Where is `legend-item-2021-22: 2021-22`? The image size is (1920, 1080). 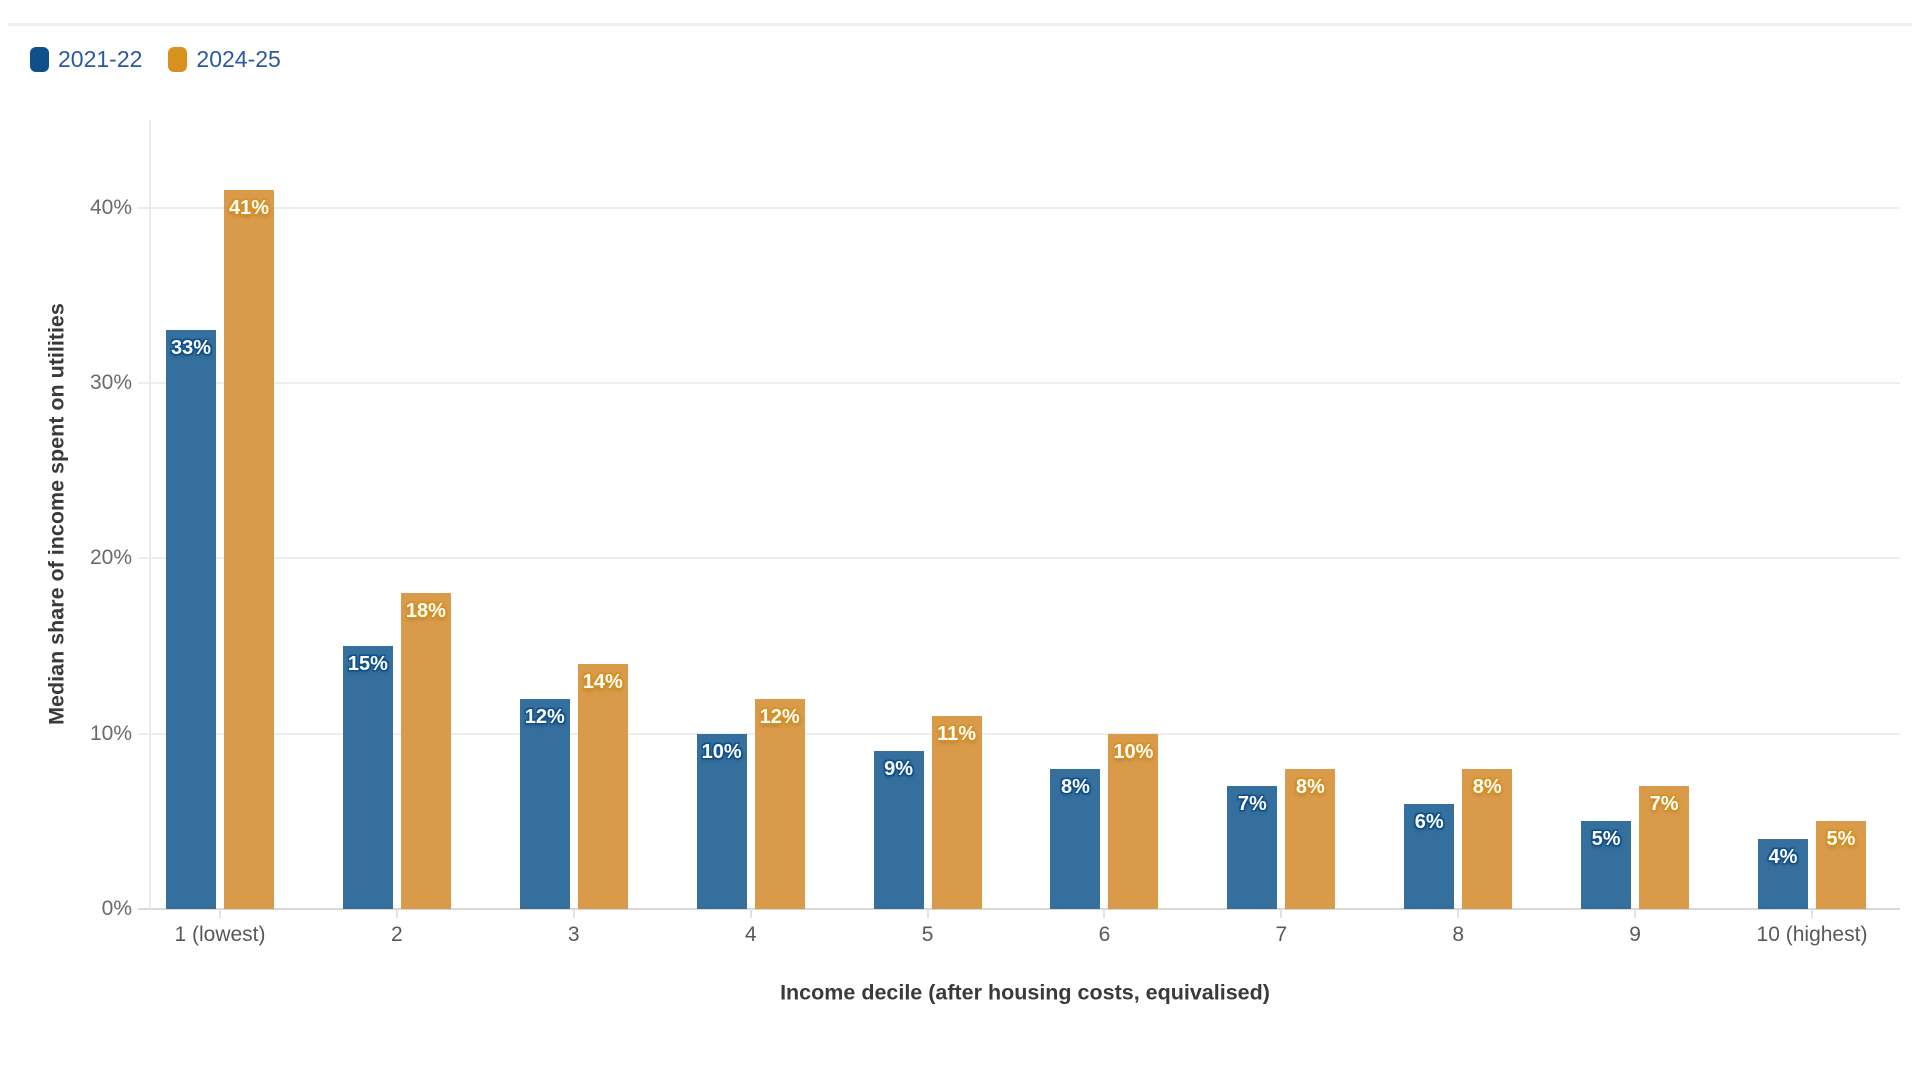 legend-item-2021-22: 2021-22 is located at coordinates (86, 59).